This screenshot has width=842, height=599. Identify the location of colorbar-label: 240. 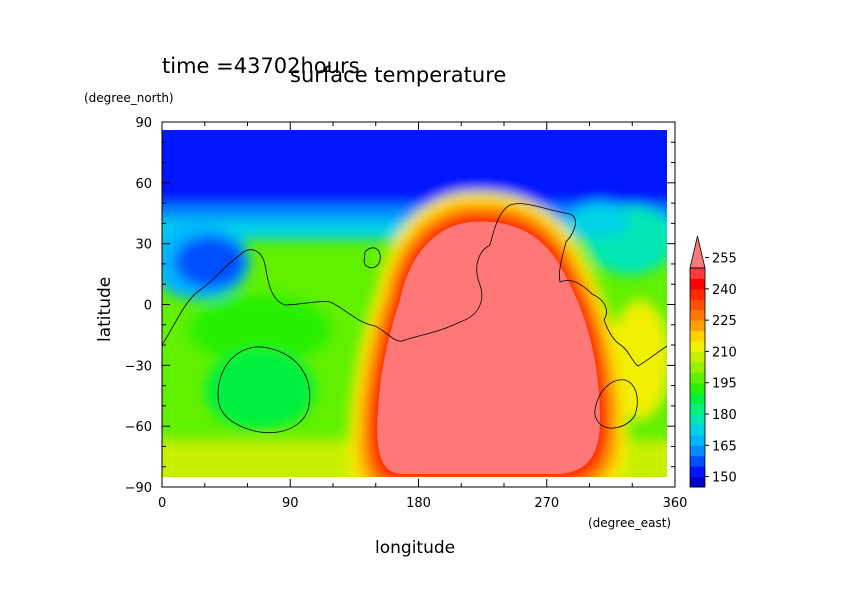
(724, 290).